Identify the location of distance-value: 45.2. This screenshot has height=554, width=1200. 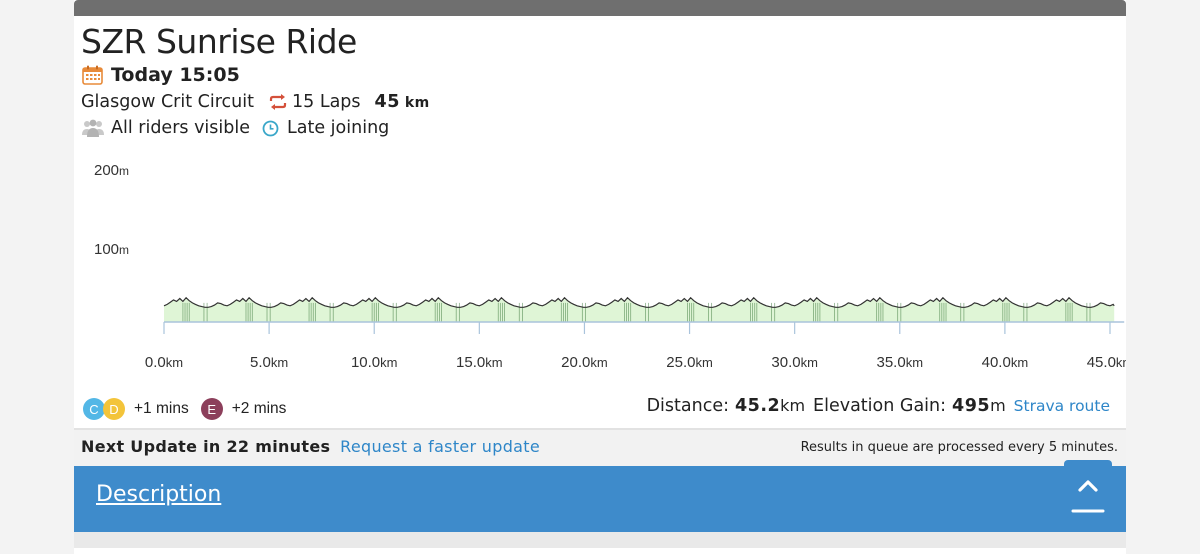
(757, 406).